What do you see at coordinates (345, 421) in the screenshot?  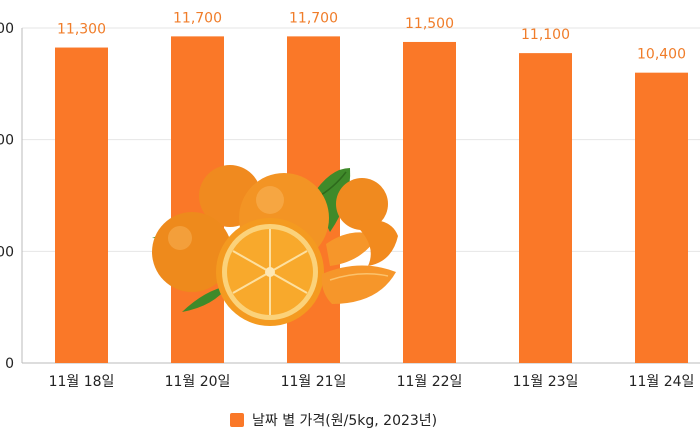 I see `legend-label: 날짜 별 가격(원/5kg, 2023년)` at bounding box center [345, 421].